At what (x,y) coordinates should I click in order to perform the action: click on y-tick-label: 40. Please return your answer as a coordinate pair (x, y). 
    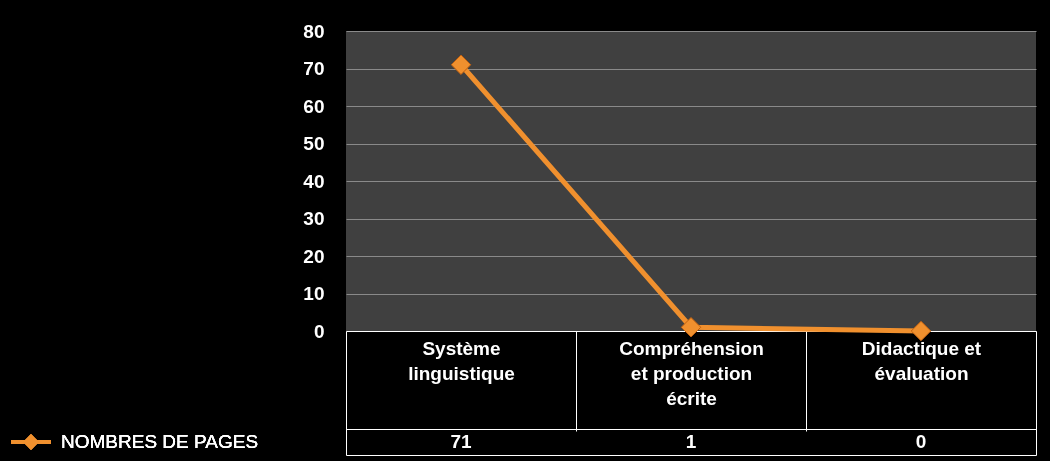
    Looking at the image, I should click on (314, 181).